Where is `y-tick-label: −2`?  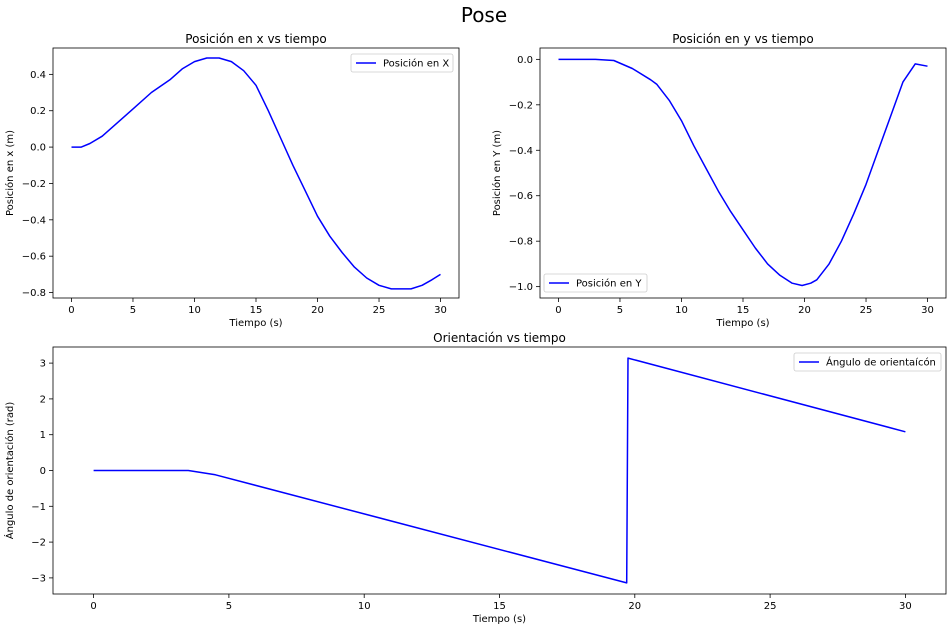 y-tick-label: −2 is located at coordinates (38, 543).